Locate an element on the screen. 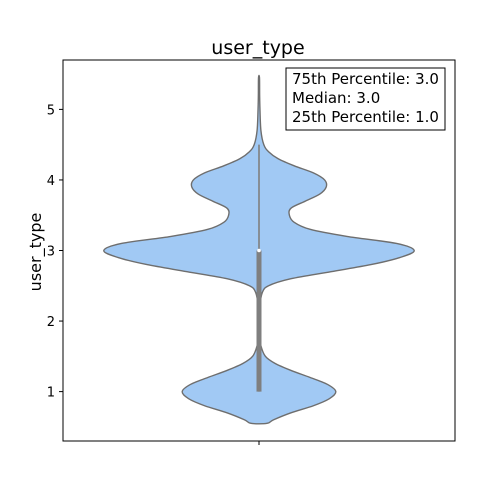 This screenshot has height=504, width=504. iqr-box is located at coordinates (259, 321).